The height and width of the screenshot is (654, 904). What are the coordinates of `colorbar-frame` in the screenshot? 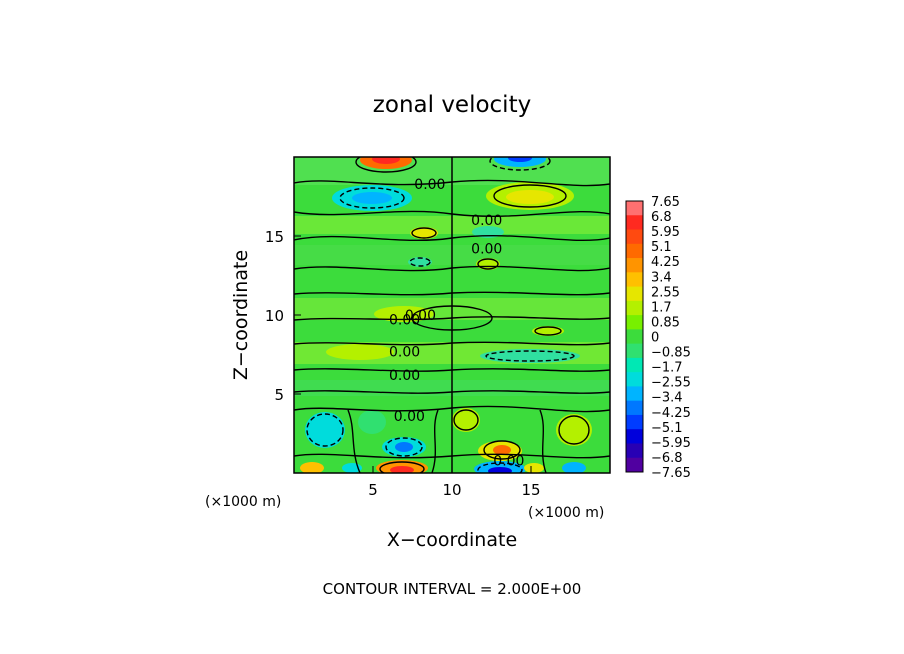 It's located at (634, 336).